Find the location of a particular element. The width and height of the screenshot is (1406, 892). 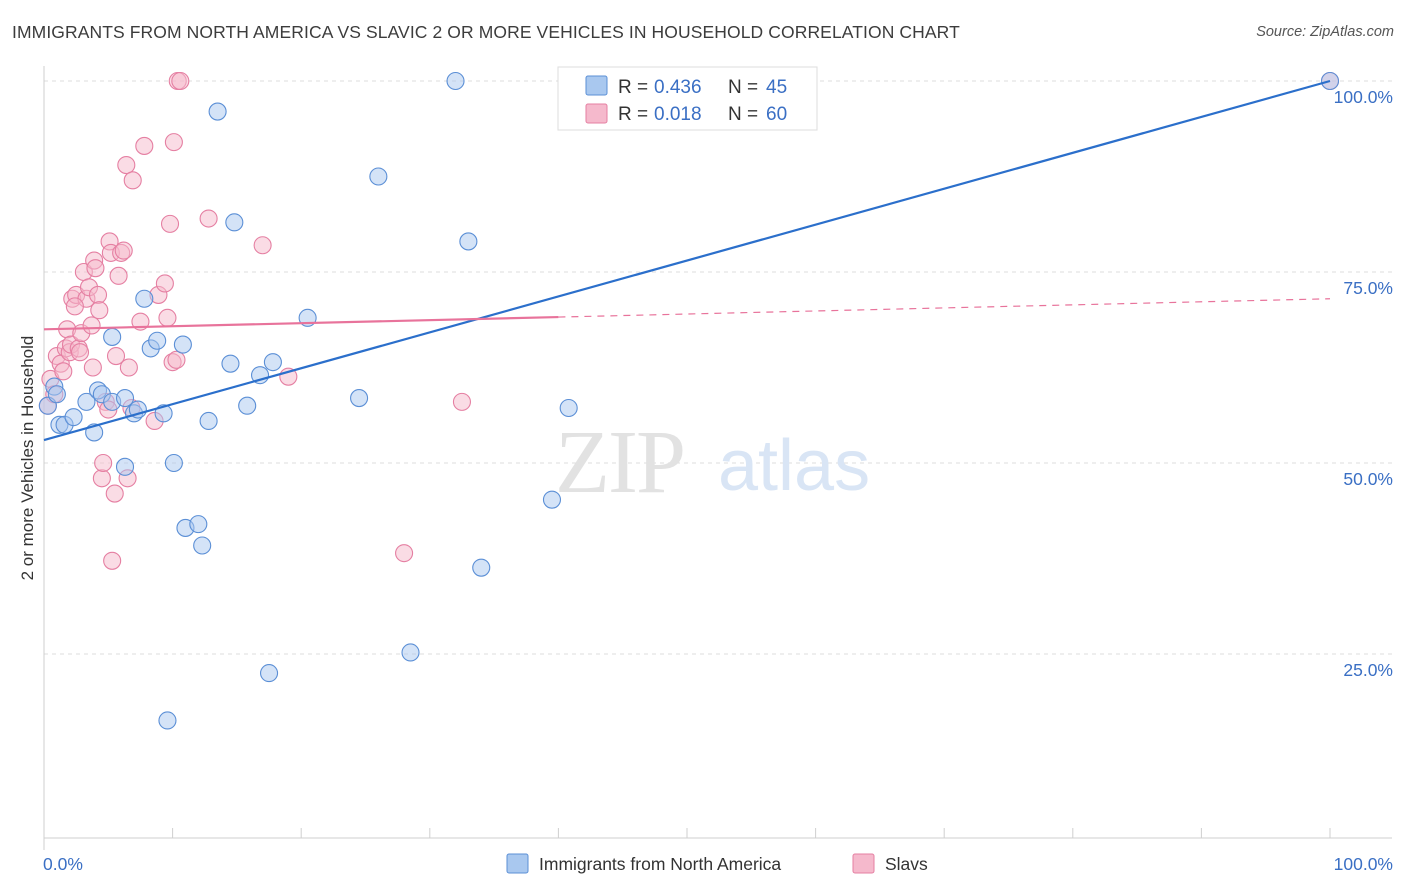

legend-label-immigrants: Immigrants from North America is located at coordinates (660, 864).